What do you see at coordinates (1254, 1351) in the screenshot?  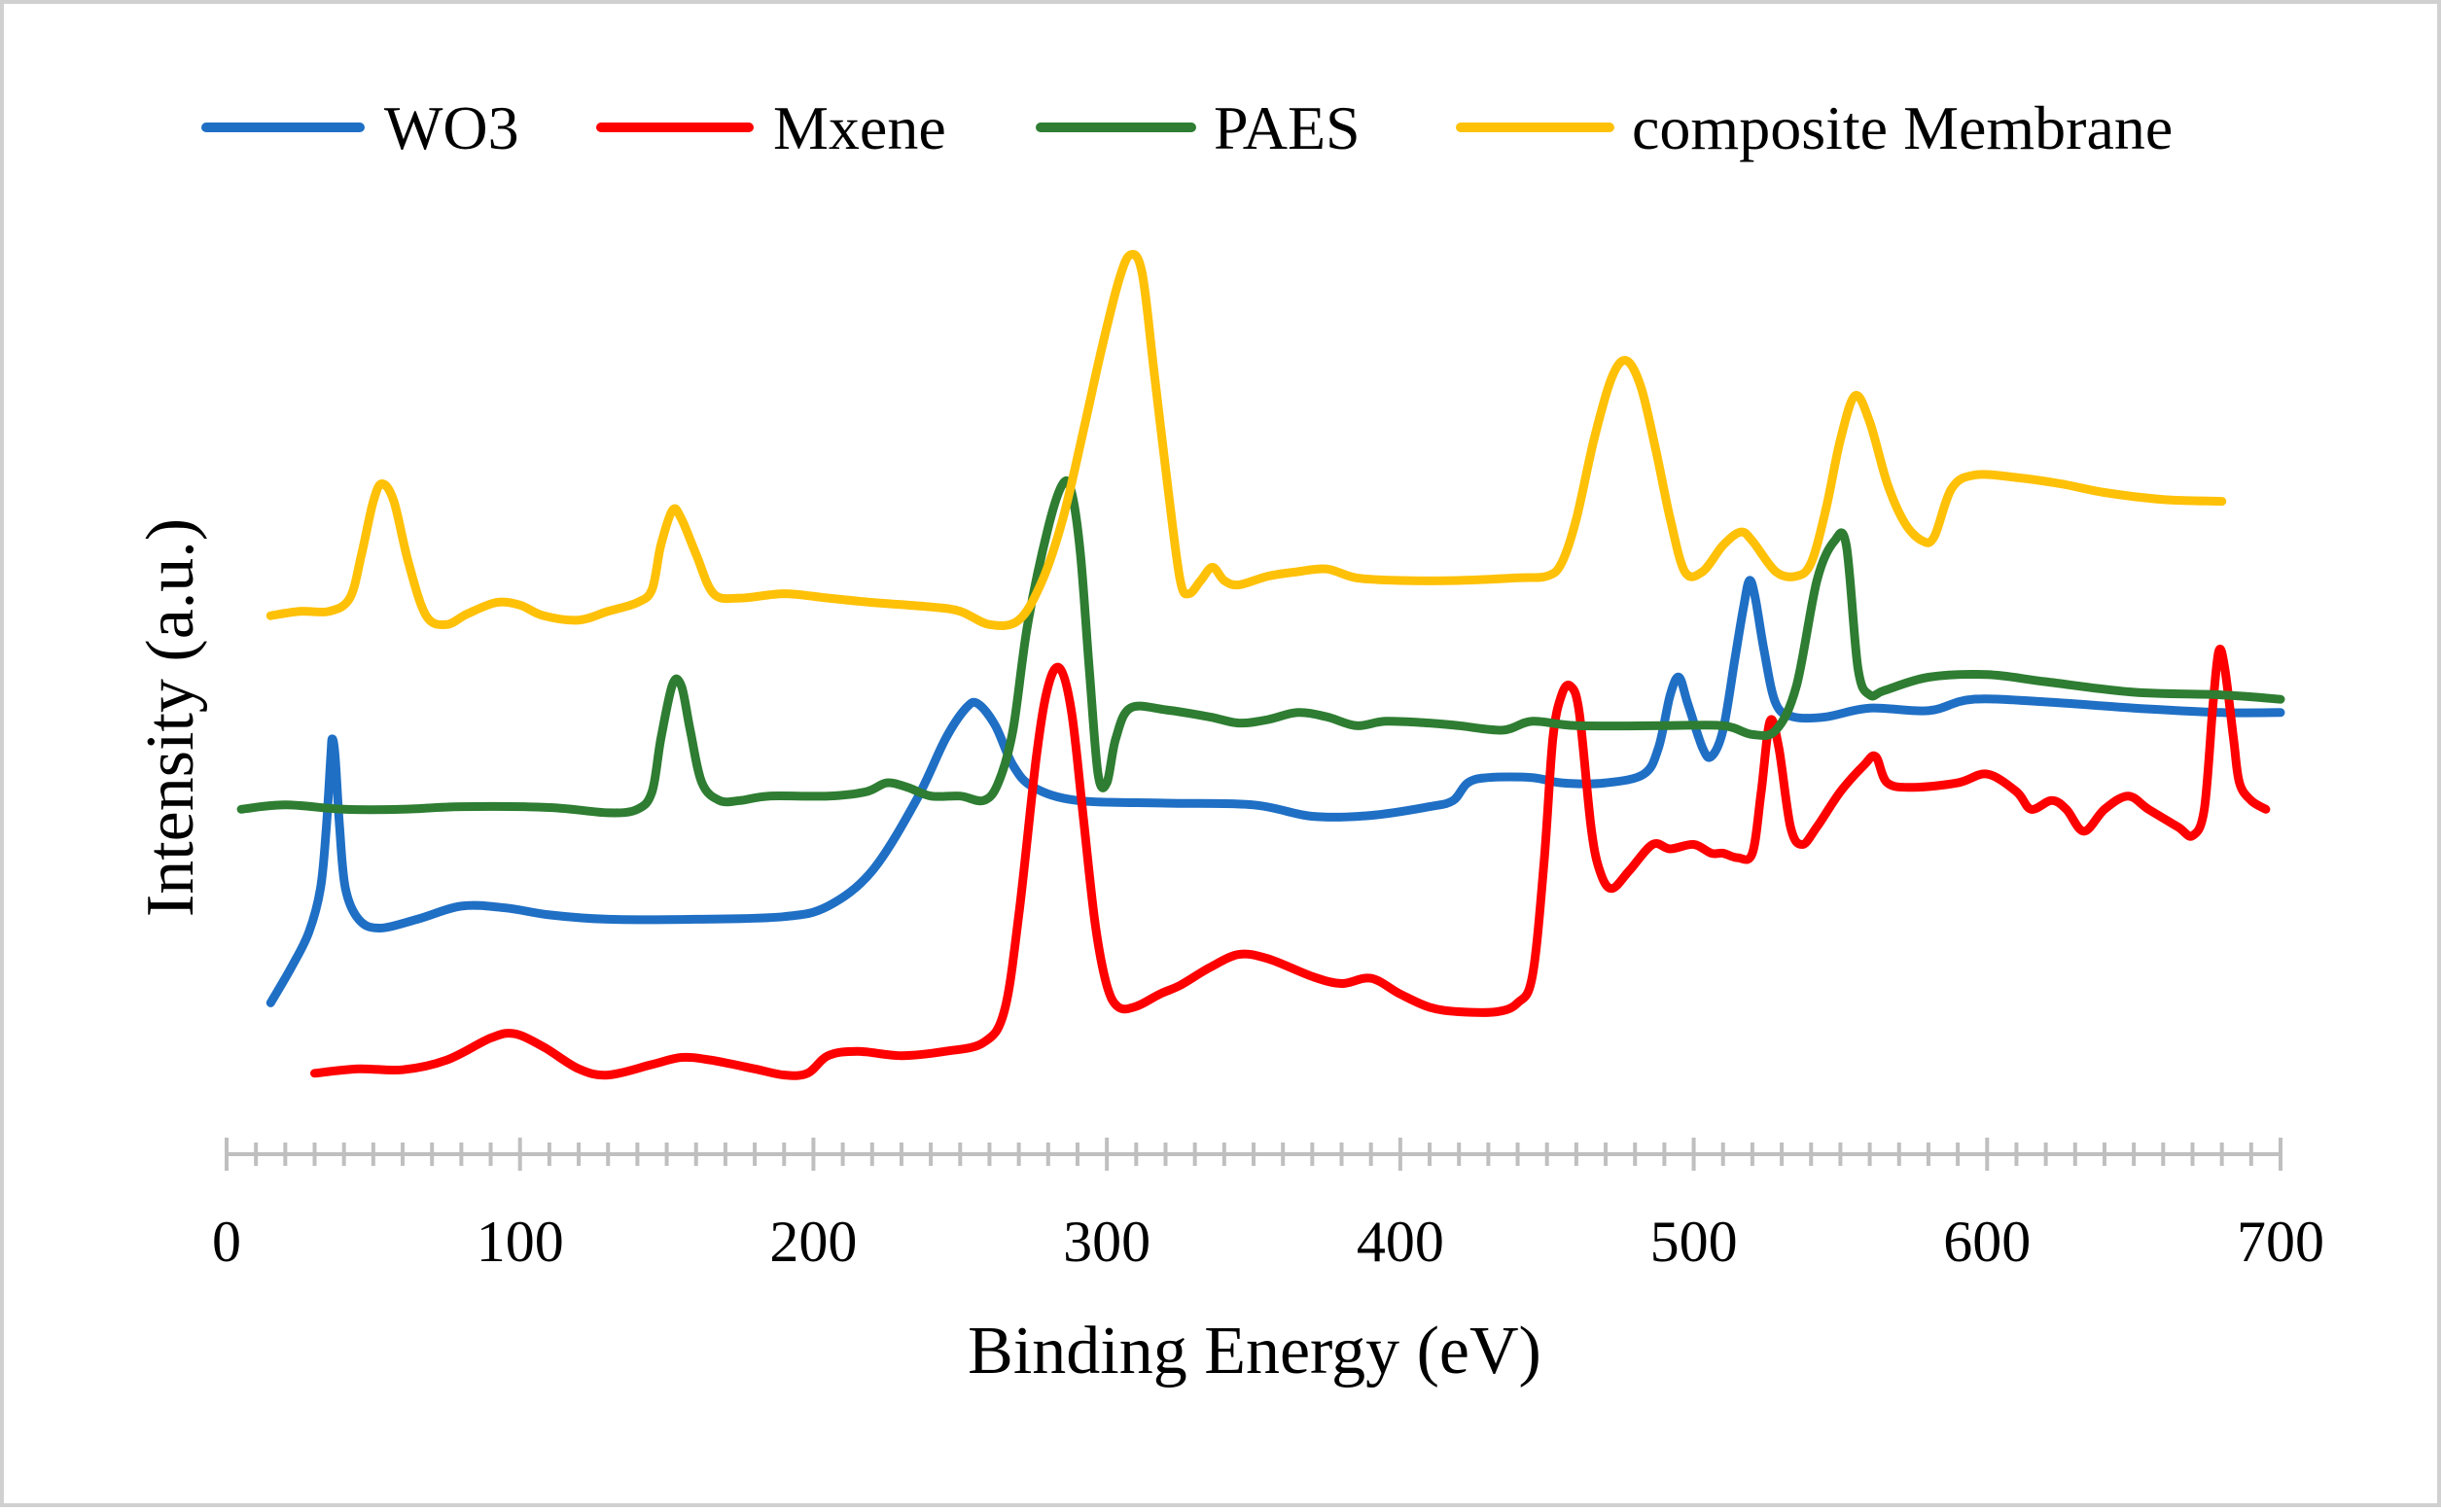 I see `x-axis-title: Binding Energy (eV)` at bounding box center [1254, 1351].